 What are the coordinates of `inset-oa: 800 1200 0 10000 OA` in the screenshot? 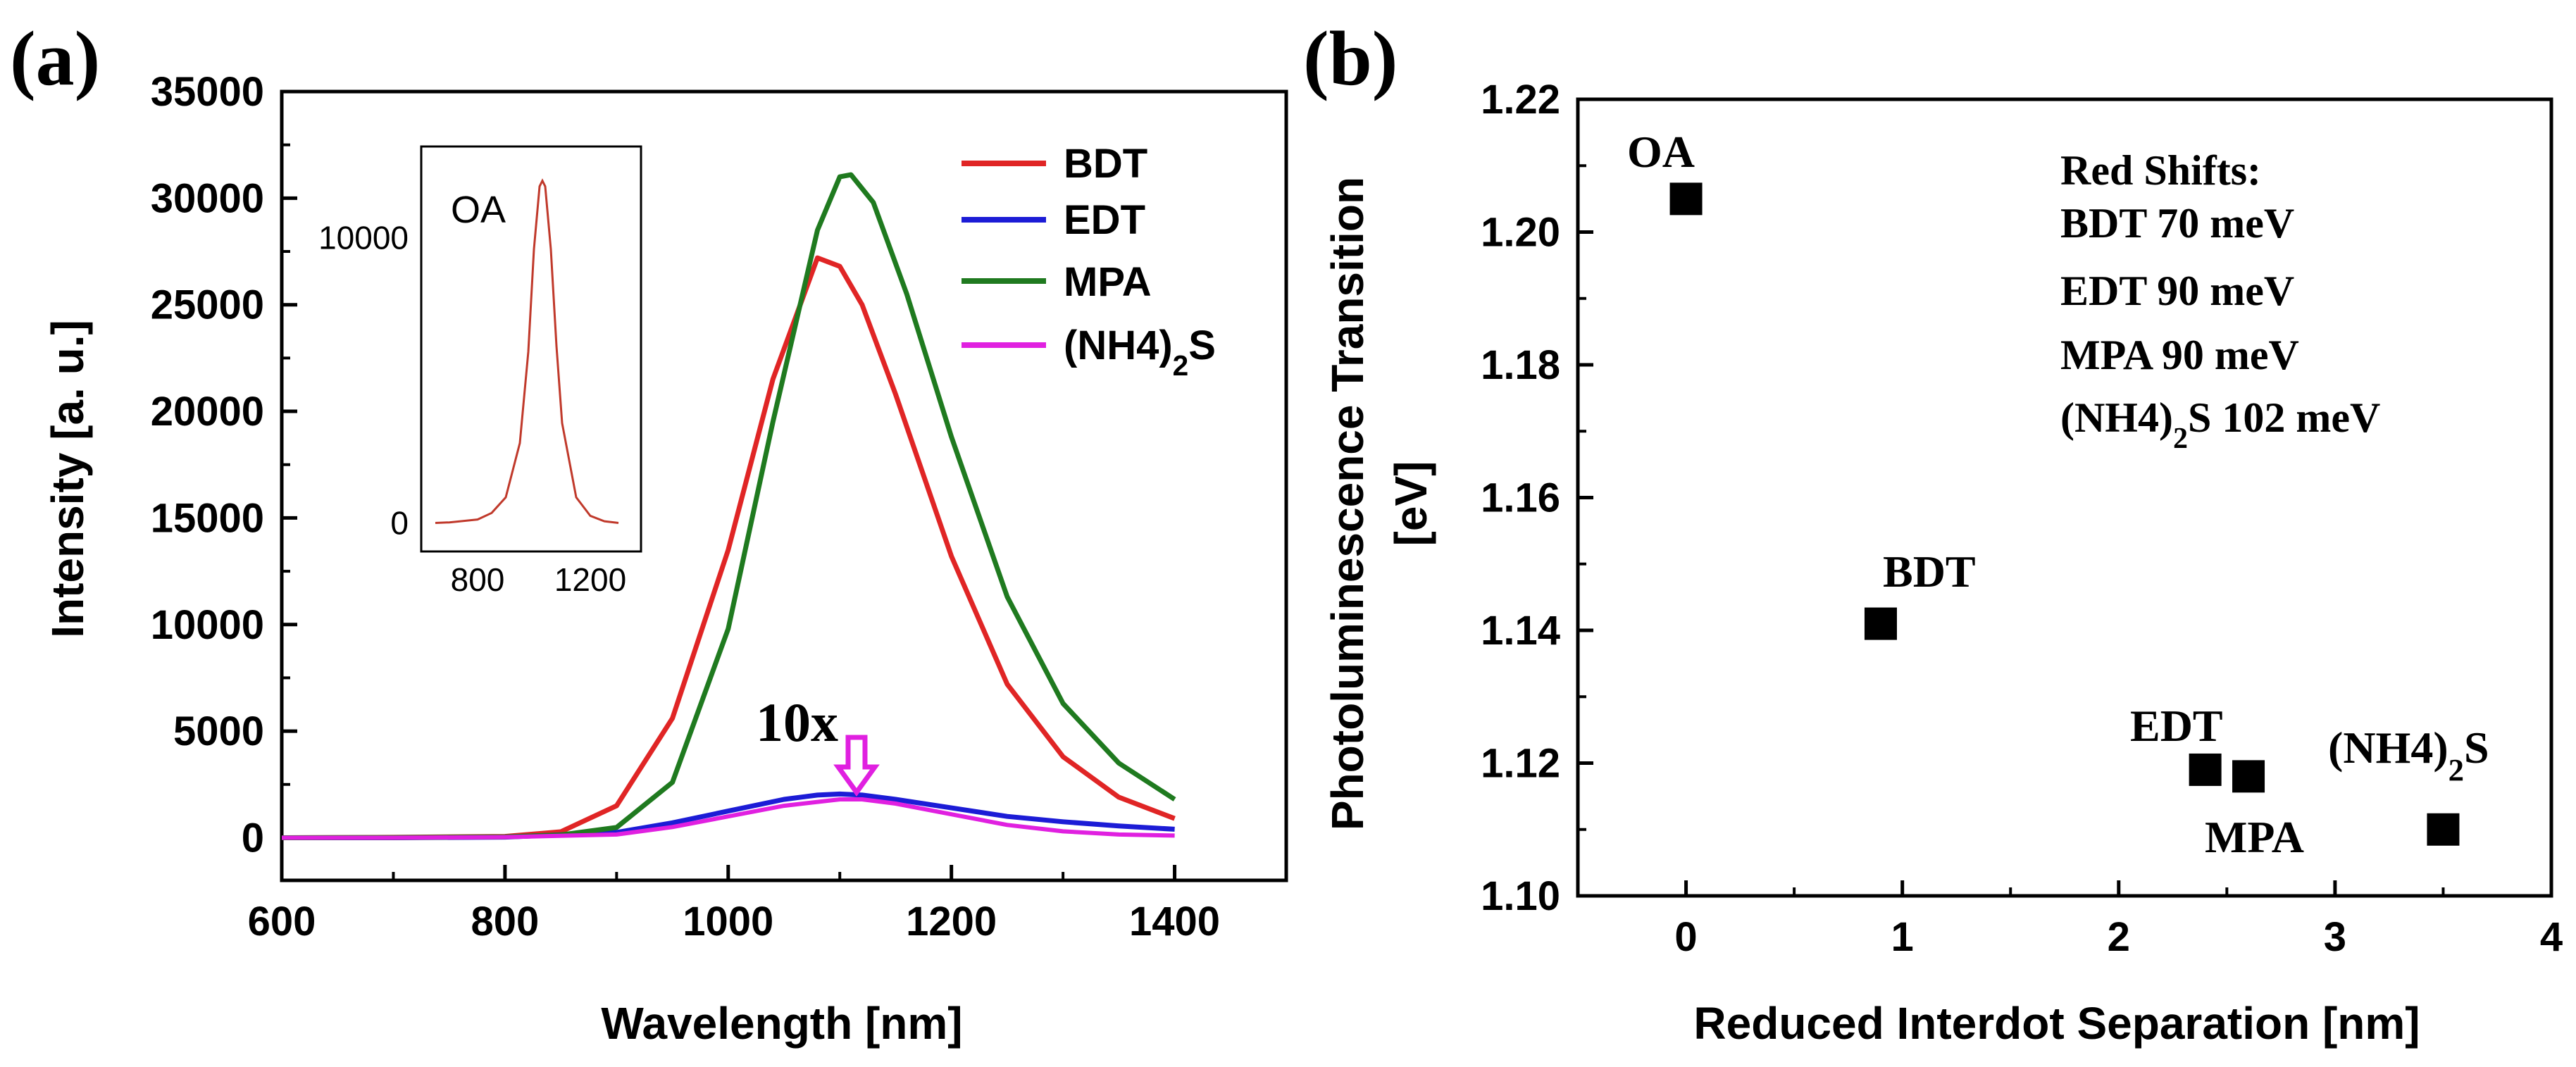 It's located at (480, 371).